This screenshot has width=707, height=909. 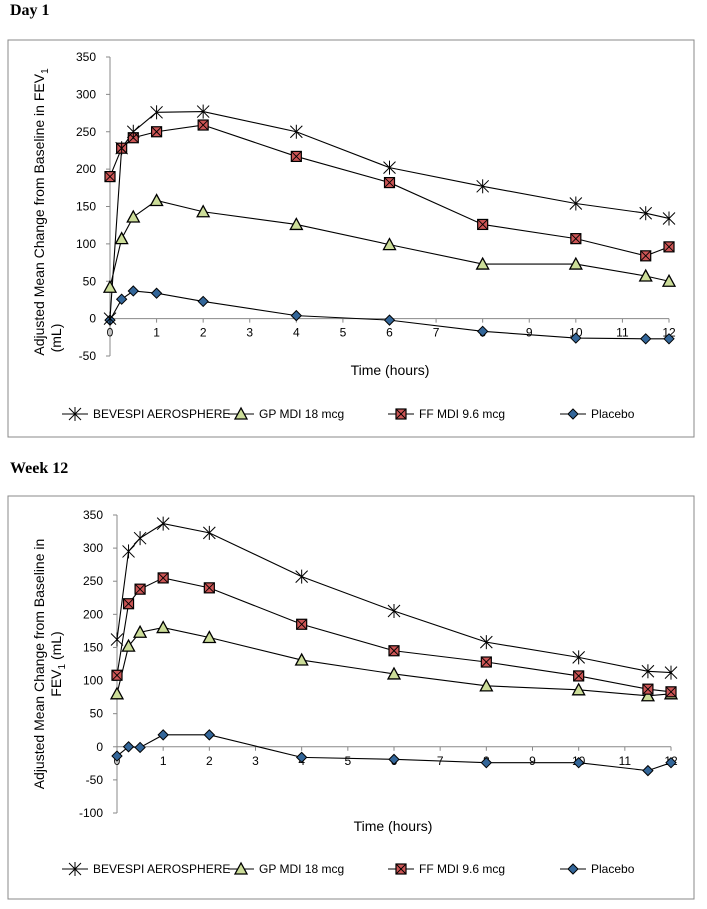 What do you see at coordinates (95, 780) in the screenshot?
I see `week12-y-tick-label: -50` at bounding box center [95, 780].